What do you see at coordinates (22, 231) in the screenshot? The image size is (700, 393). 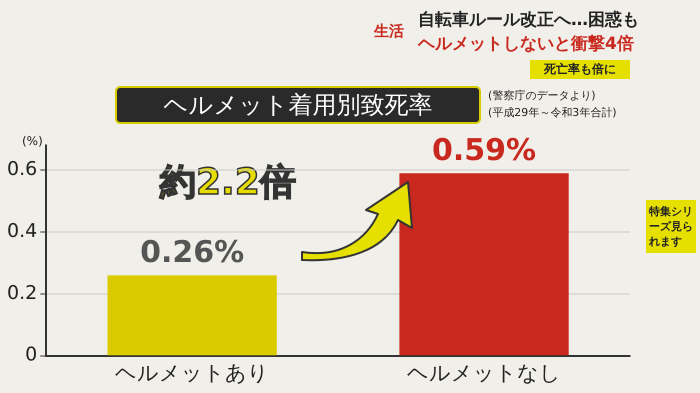 I see `y-tick-label: 0.4` at bounding box center [22, 231].